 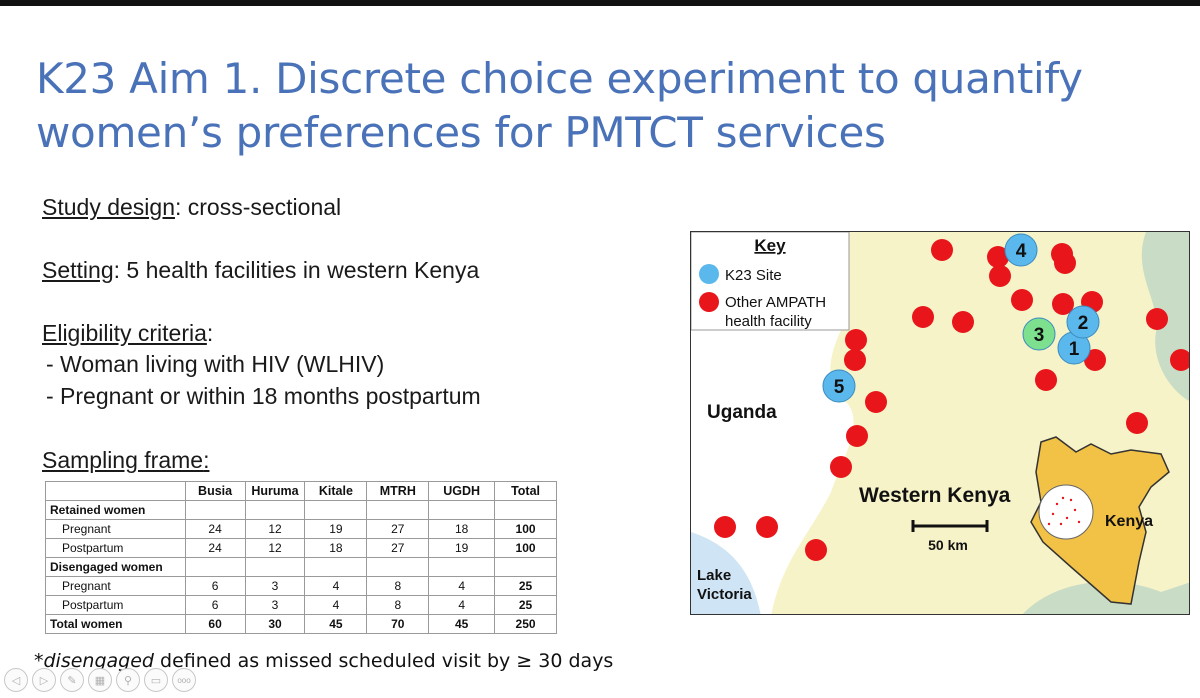 What do you see at coordinates (115, 548) in the screenshot?
I see `table-row-label: Postpartum` at bounding box center [115, 548].